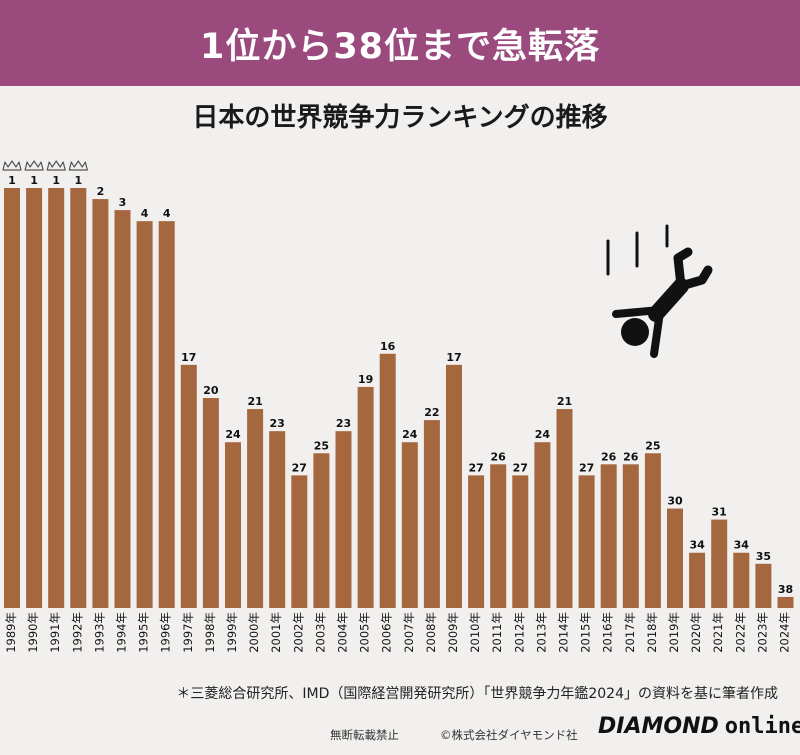 The image size is (800, 755). What do you see at coordinates (400, 46) in the screenshot?
I see `banner-title: 1位から38位まで急転落` at bounding box center [400, 46].